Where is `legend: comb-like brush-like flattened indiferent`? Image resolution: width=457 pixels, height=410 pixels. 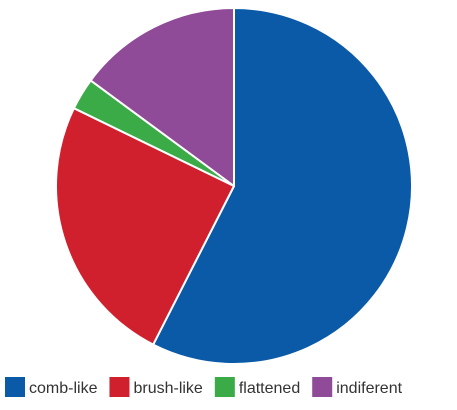 legend: comb-like brush-like flattened indiferent is located at coordinates (204, 387).